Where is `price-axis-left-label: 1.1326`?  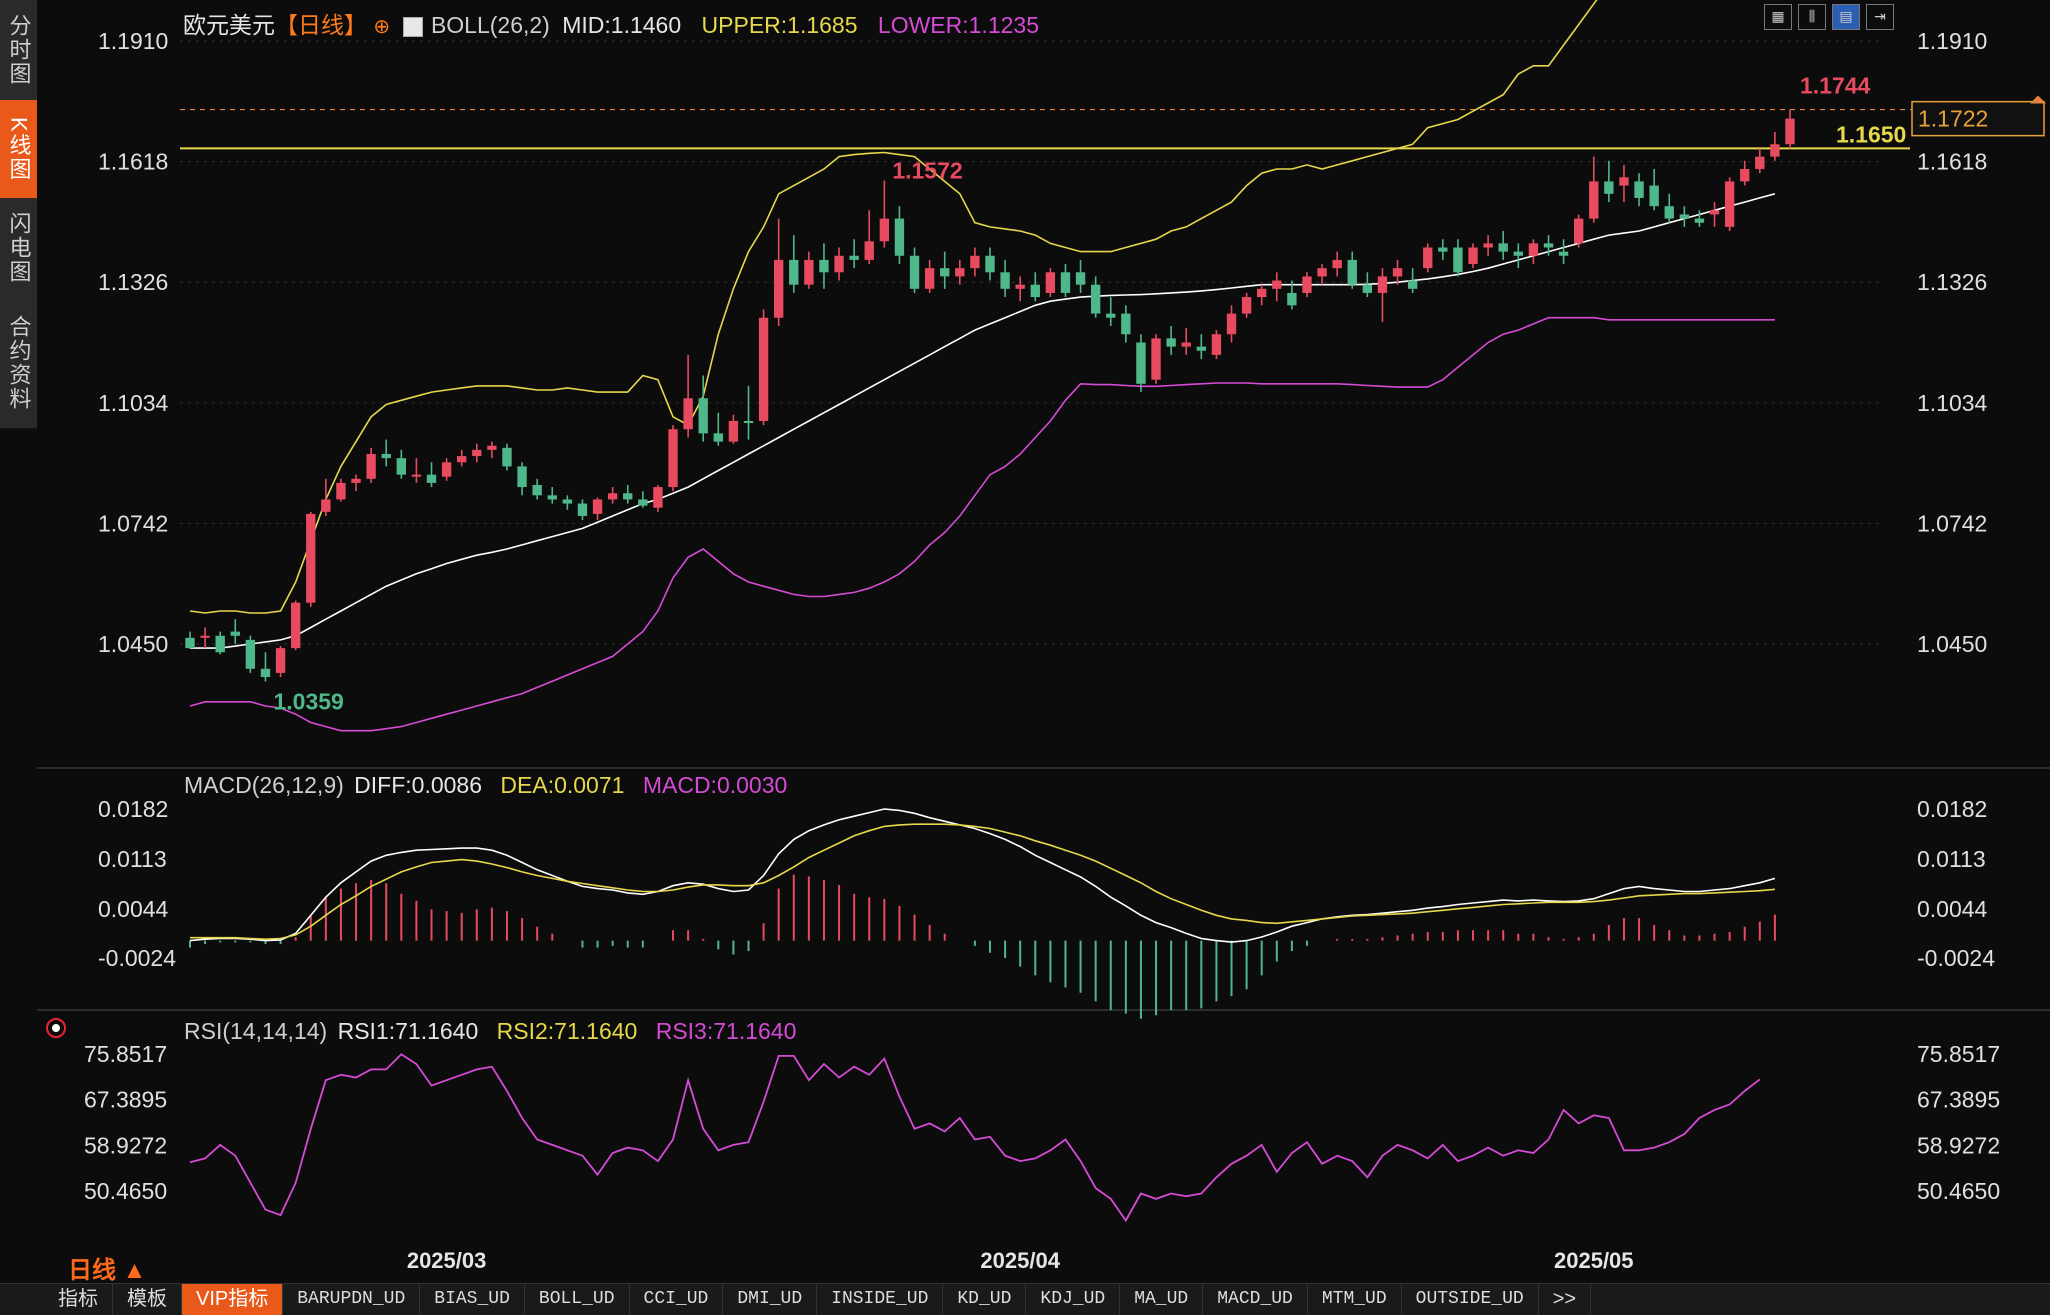 price-axis-left-label: 1.1326 is located at coordinates (133, 282).